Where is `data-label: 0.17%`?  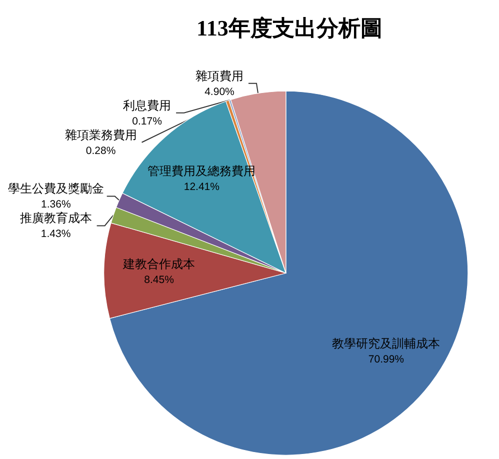 data-label: 0.17% is located at coordinates (147, 121).